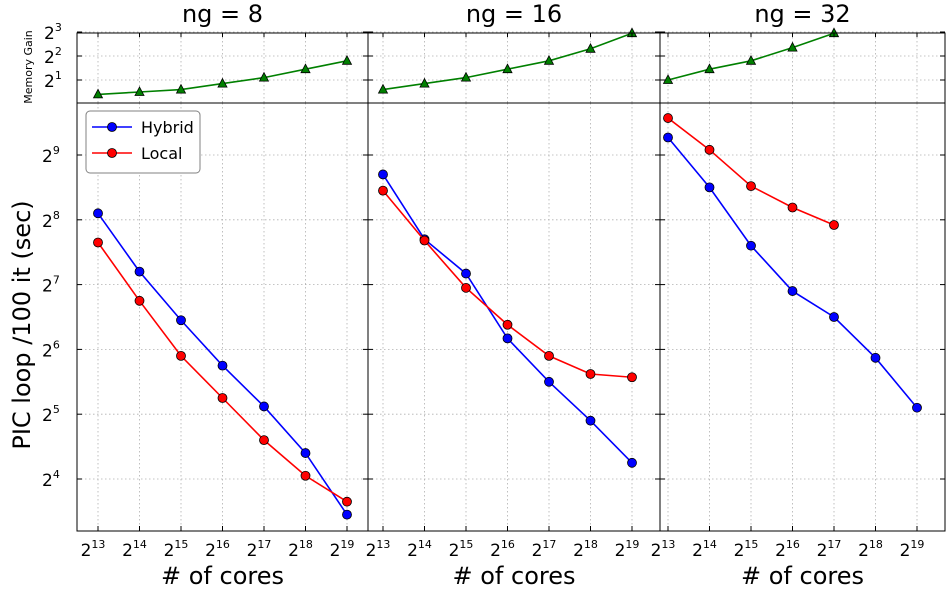  I want to click on bottom-y-tick-exponent: 4, so click(56, 474).